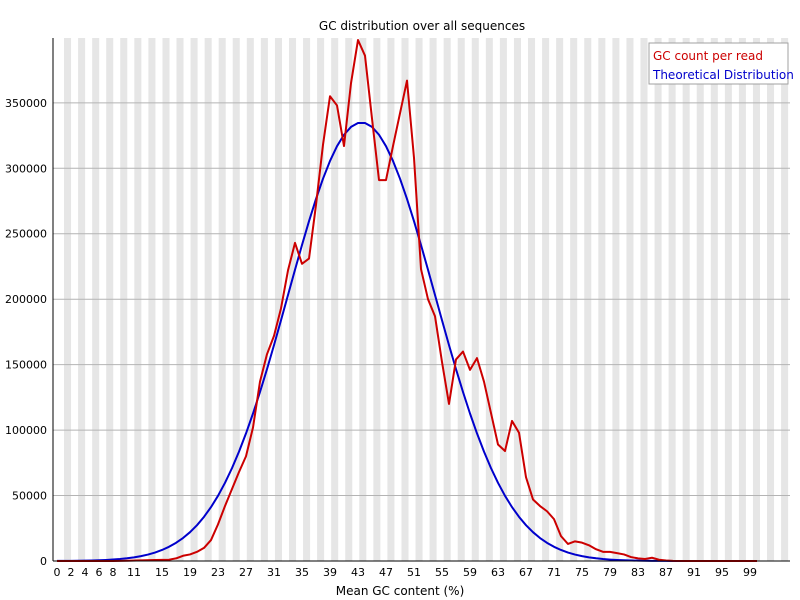 Image resolution: width=800 pixels, height=600 pixels. I want to click on y-tick-label: 350000, so click(26, 103).